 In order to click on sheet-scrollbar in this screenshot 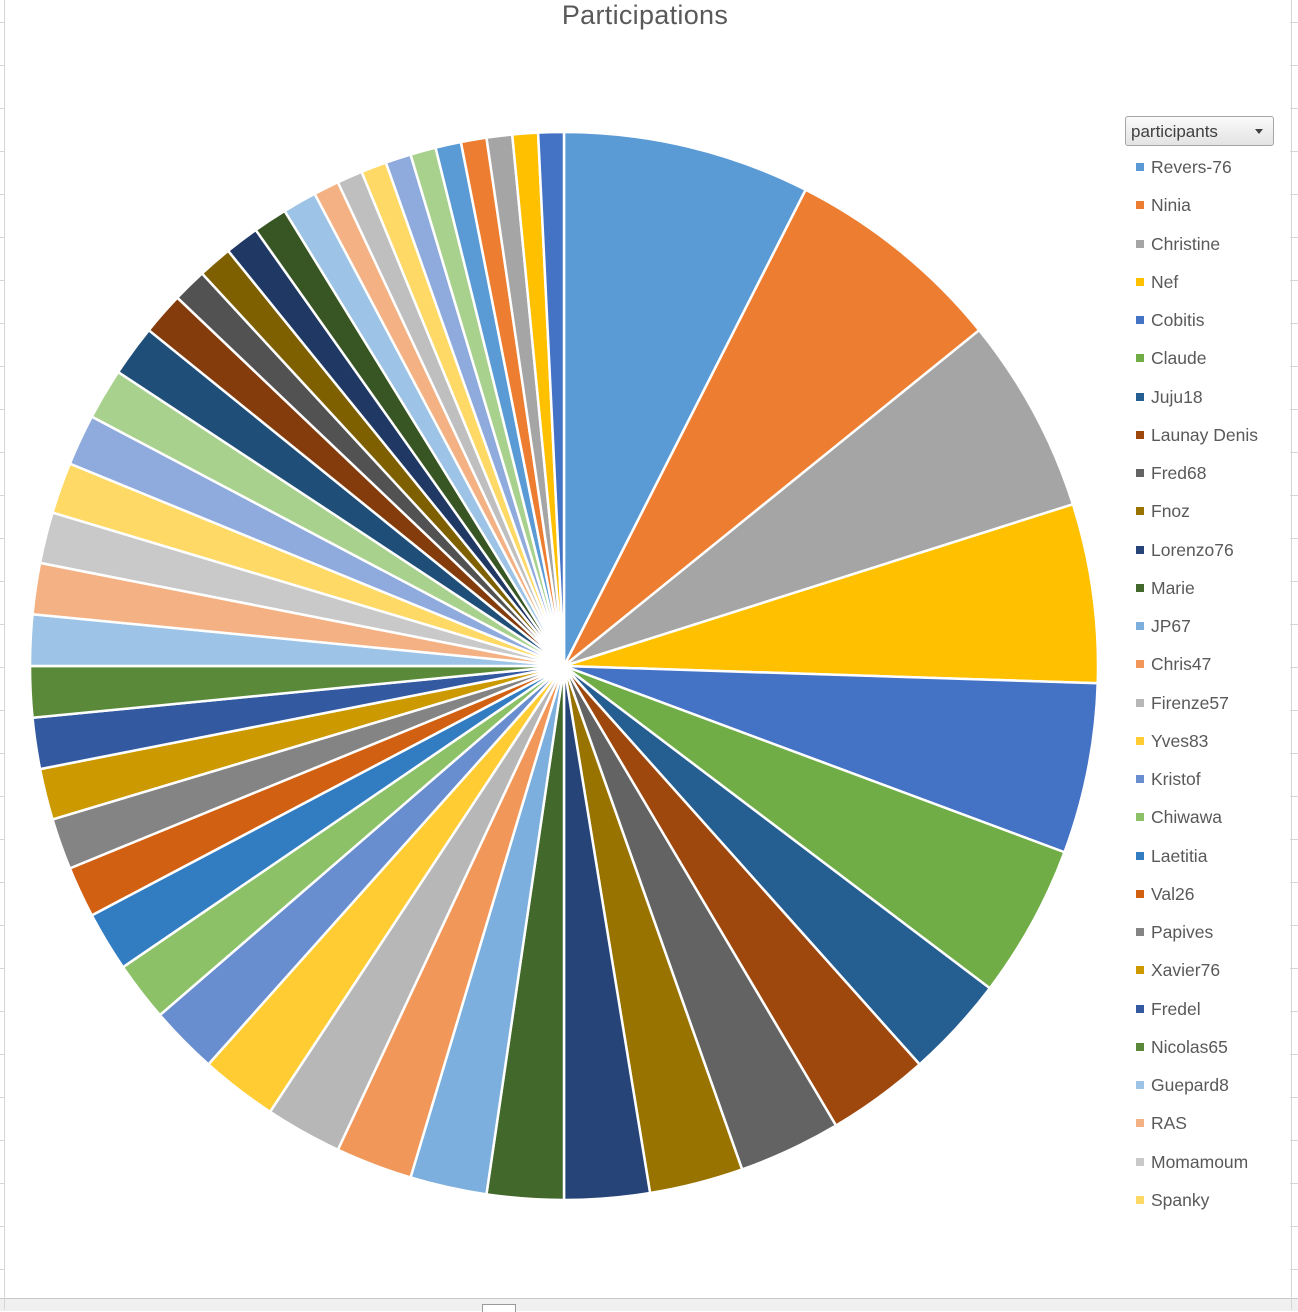, I will do `click(649, 1305)`.